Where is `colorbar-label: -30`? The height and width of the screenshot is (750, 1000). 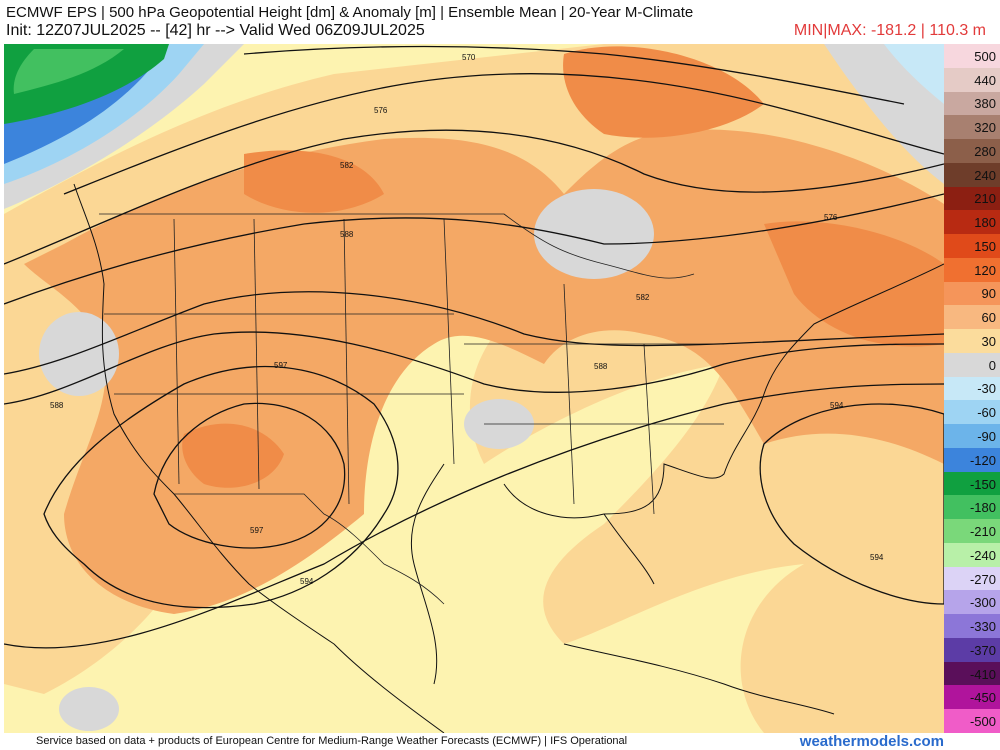 colorbar-label: -30 is located at coordinates (986, 389).